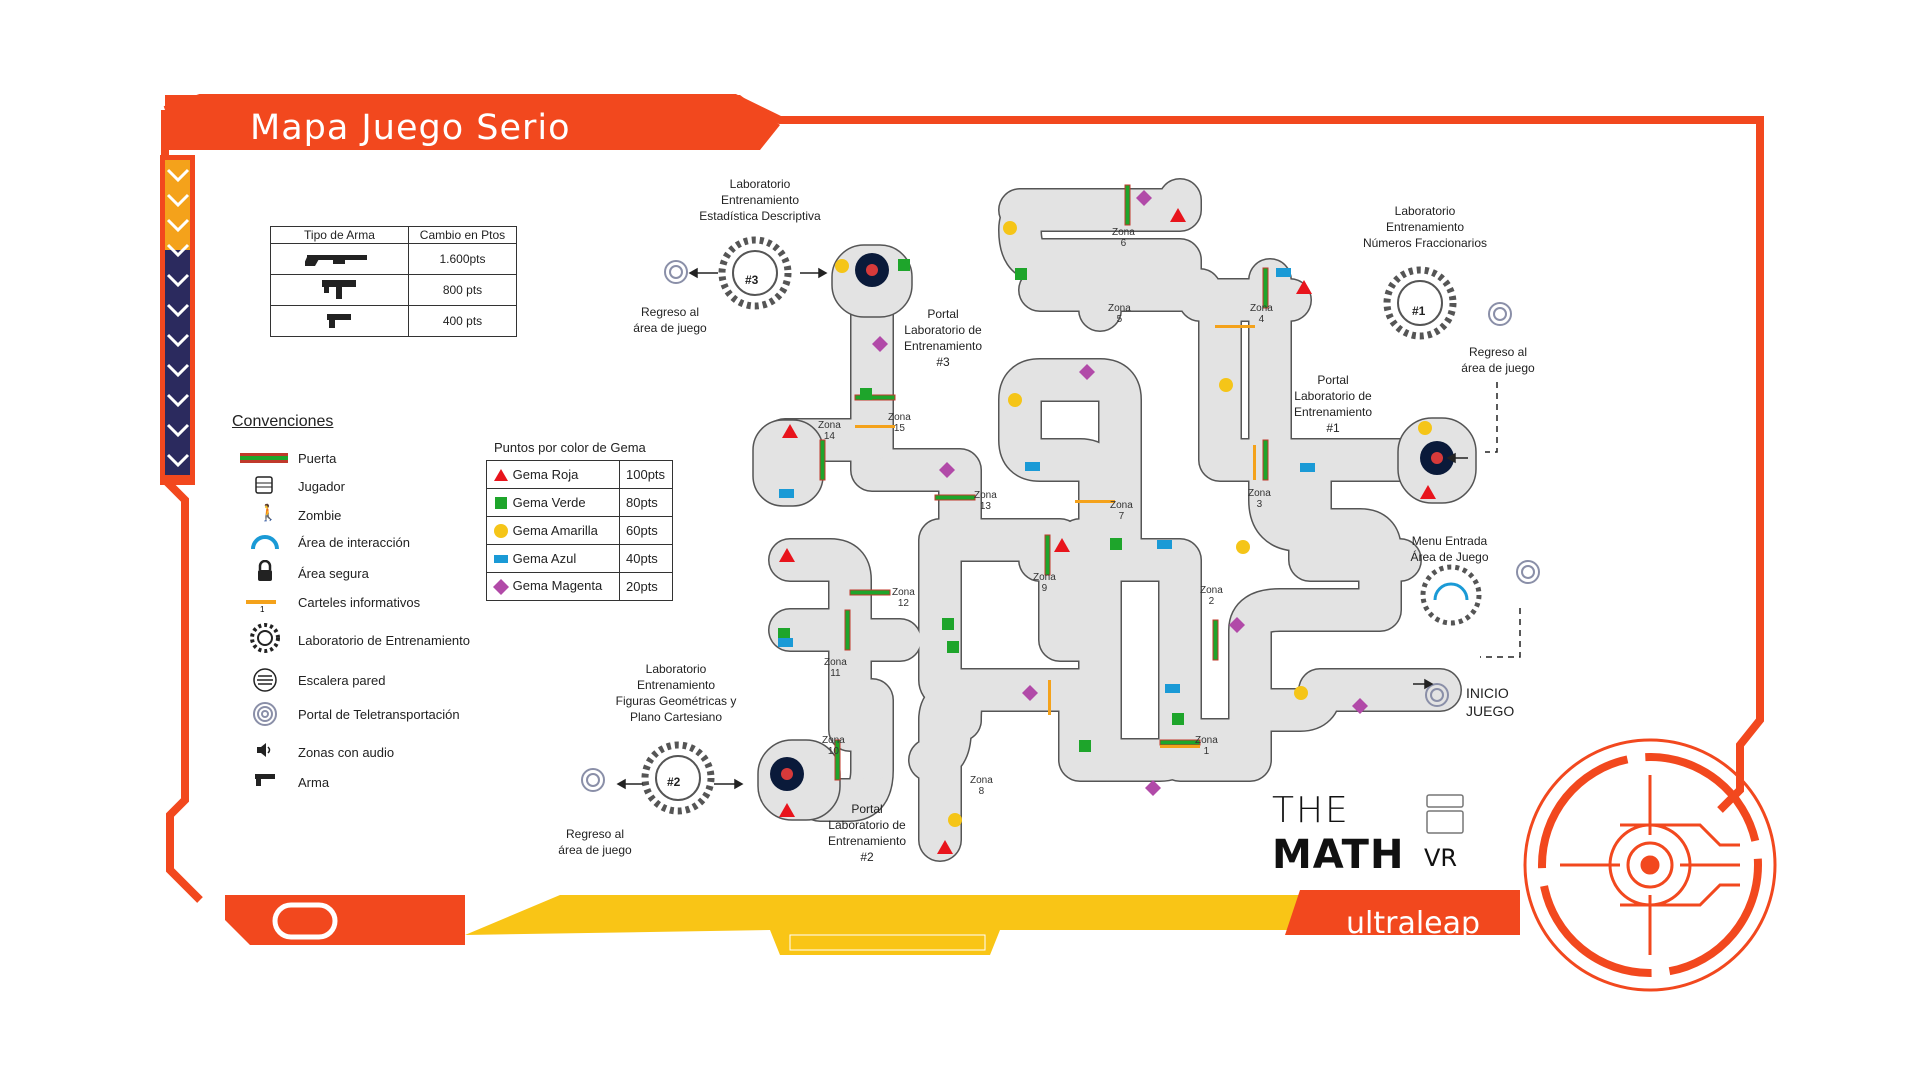 Image resolution: width=1920 pixels, height=1080 pixels. I want to click on doors, so click(1044, 482).